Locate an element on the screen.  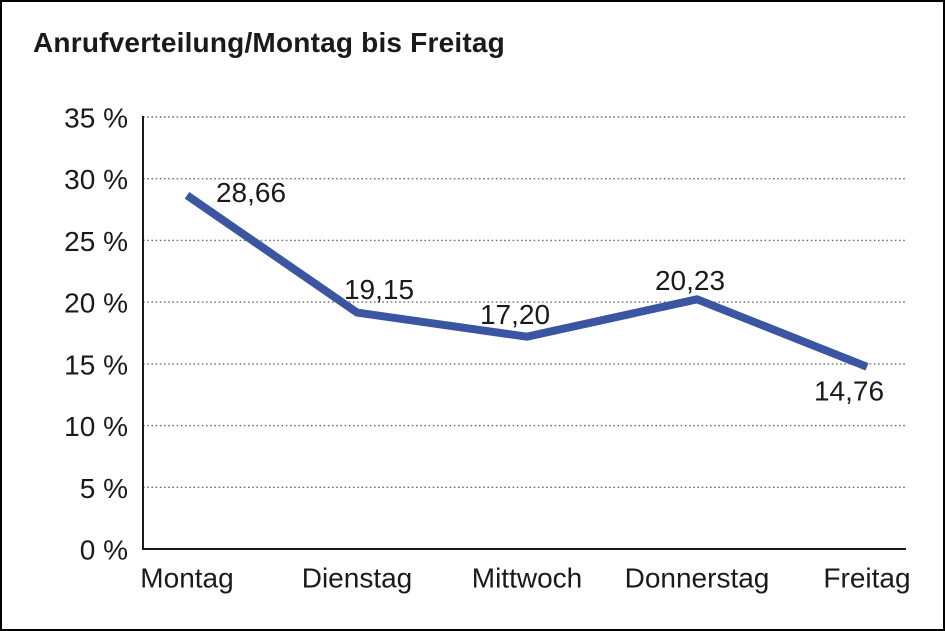
y-tick-label-0: 0 % is located at coordinates (104, 550).